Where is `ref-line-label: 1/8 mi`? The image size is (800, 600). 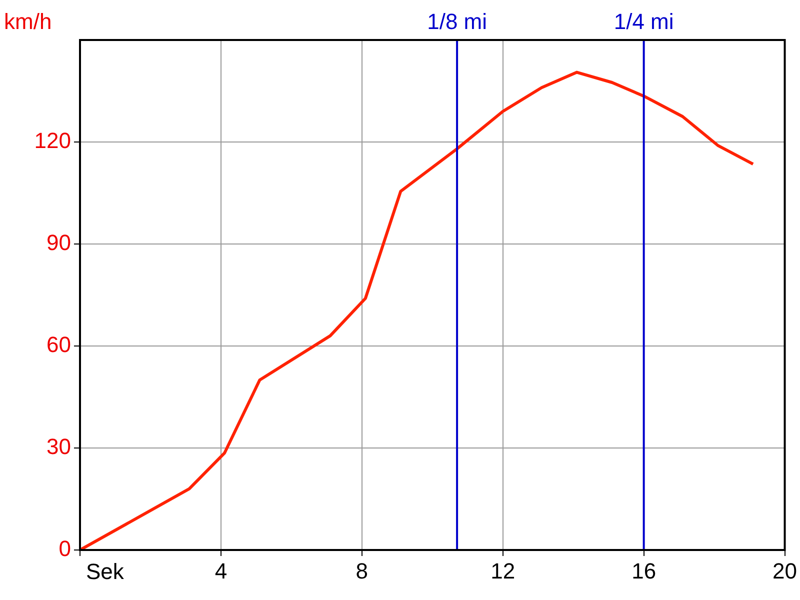 ref-line-label: 1/8 mi is located at coordinates (457, 21).